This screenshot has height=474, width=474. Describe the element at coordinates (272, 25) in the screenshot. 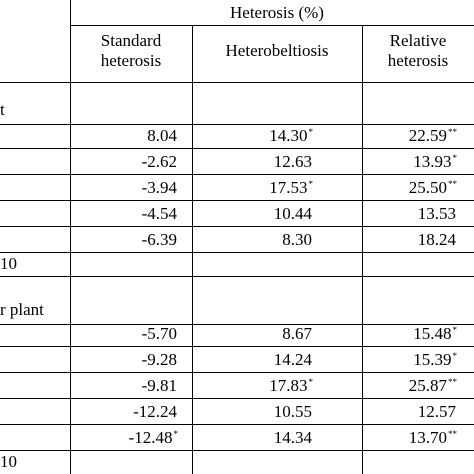

I see `header-rule` at that location.